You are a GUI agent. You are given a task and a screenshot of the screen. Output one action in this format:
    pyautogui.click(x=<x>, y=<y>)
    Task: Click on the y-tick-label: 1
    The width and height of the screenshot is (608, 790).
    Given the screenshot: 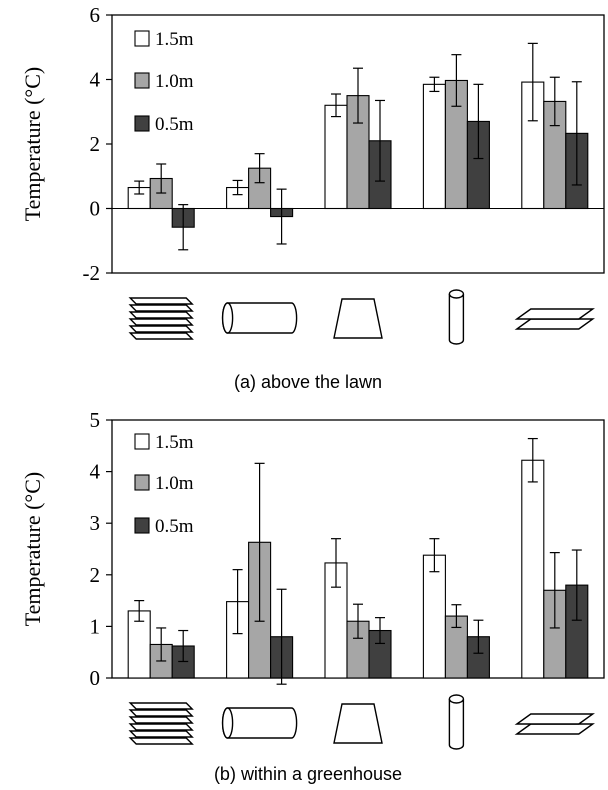 What is the action you would take?
    pyautogui.click(x=95, y=626)
    